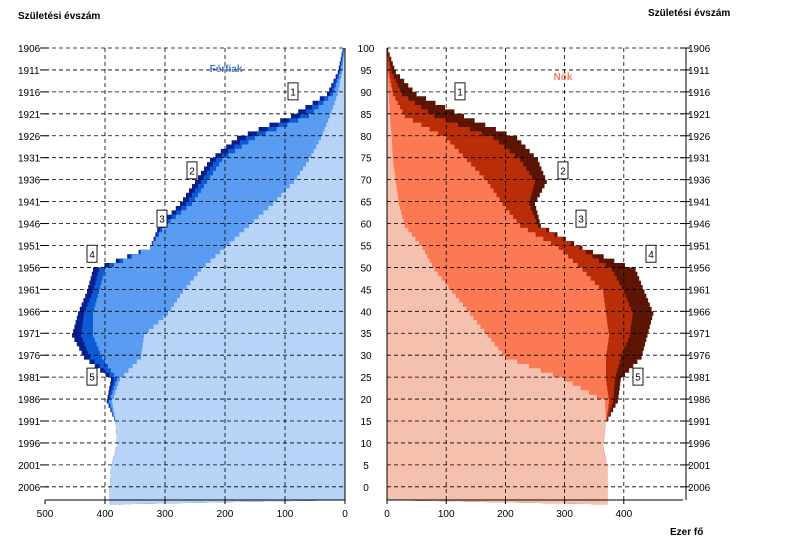 Image resolution: width=800 pixels, height=544 pixels. I want to click on age-tick-label: 15, so click(366, 422).